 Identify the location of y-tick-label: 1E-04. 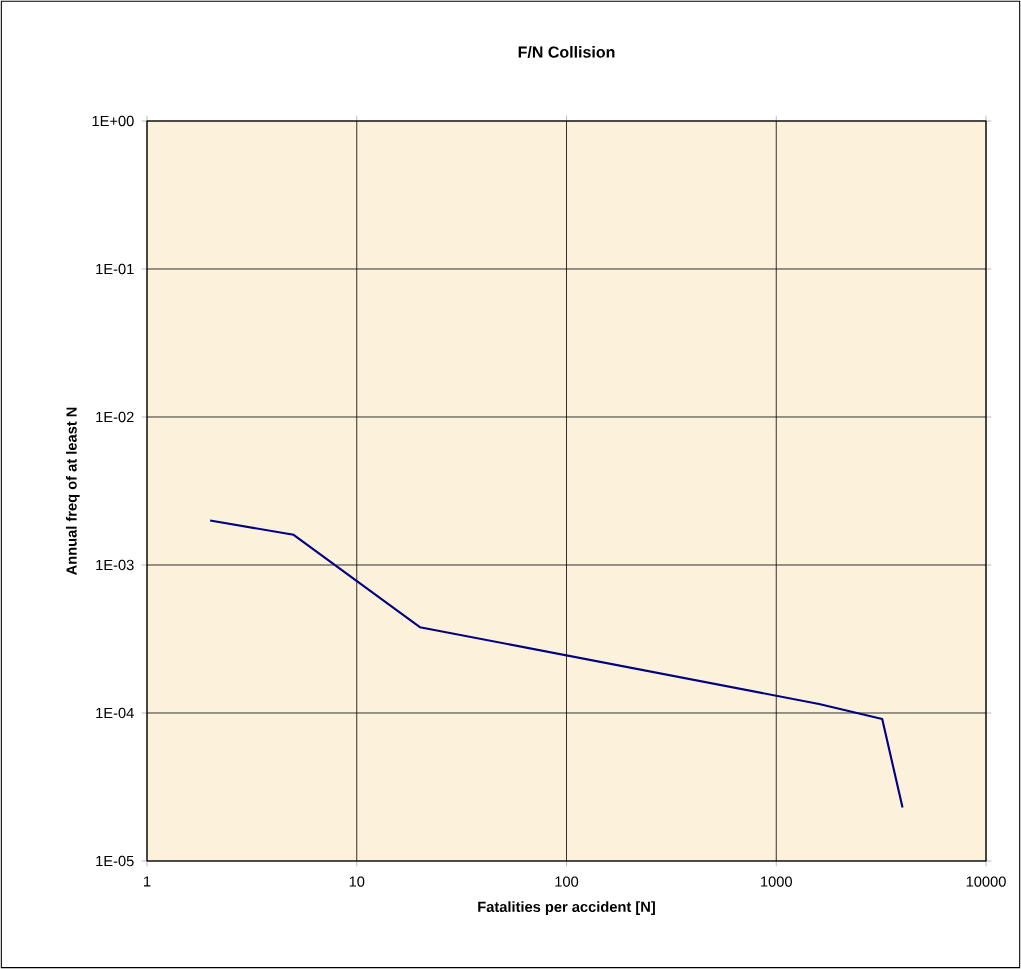
(115, 713).